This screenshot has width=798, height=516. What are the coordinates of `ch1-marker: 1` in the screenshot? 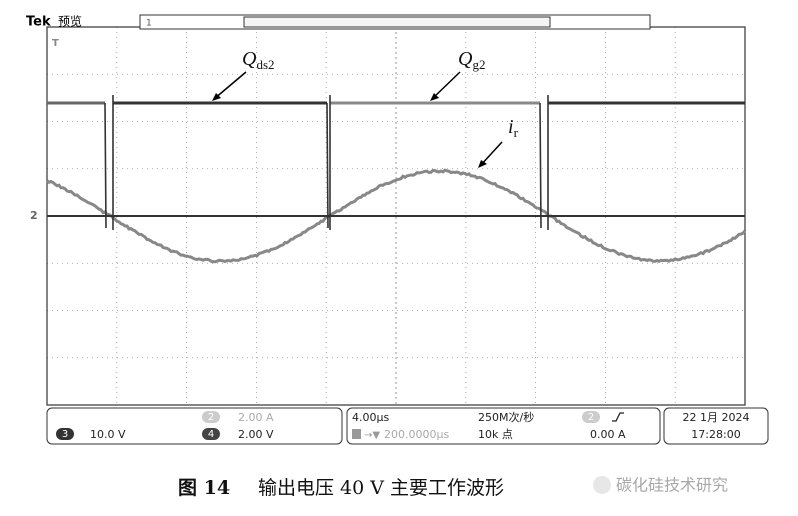 It's located at (149, 24).